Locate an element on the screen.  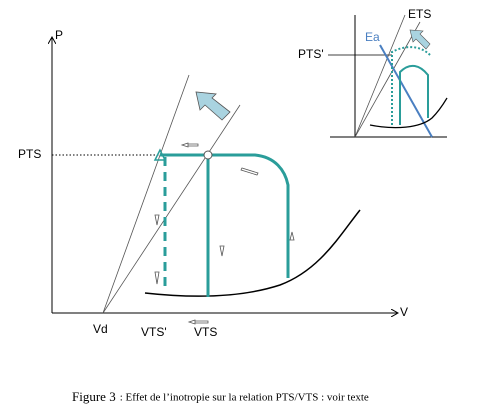
direction-arrows is located at coordinates (224, 233).